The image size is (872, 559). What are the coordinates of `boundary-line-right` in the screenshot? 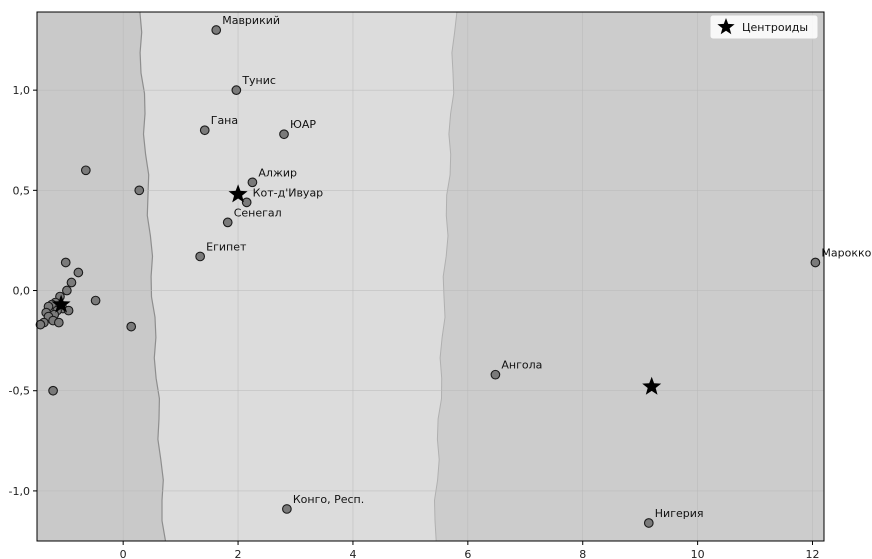 It's located at (445, 276).